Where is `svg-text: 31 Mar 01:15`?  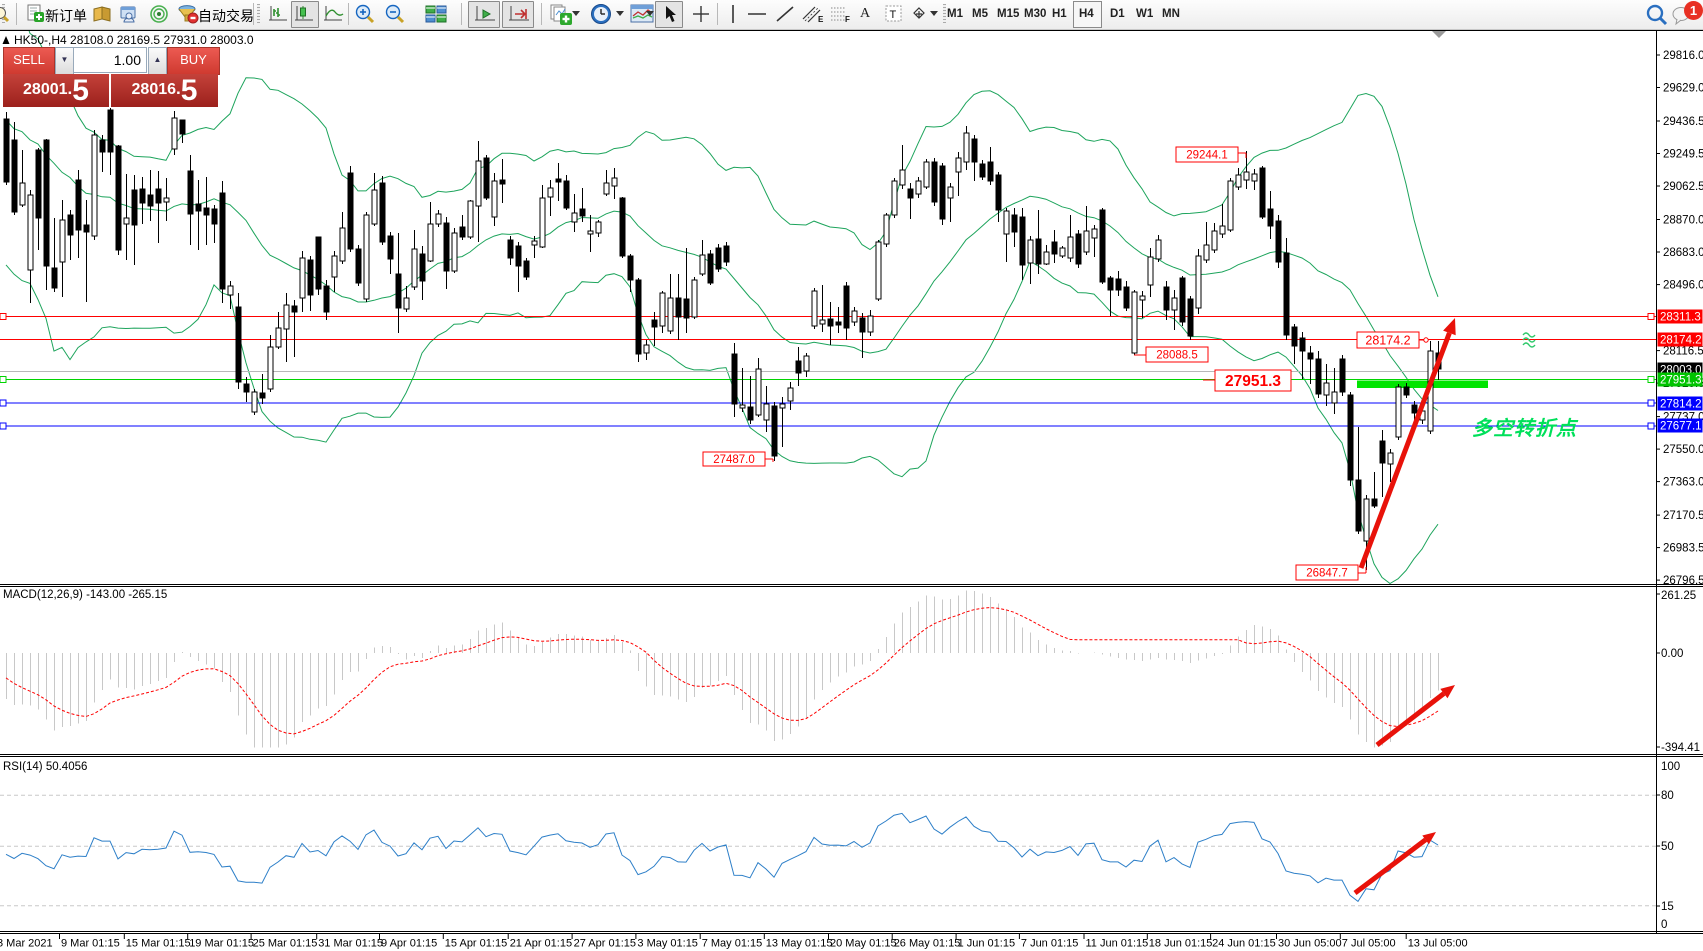
svg-text: 31 Mar 01:15 is located at coordinates (350, 944).